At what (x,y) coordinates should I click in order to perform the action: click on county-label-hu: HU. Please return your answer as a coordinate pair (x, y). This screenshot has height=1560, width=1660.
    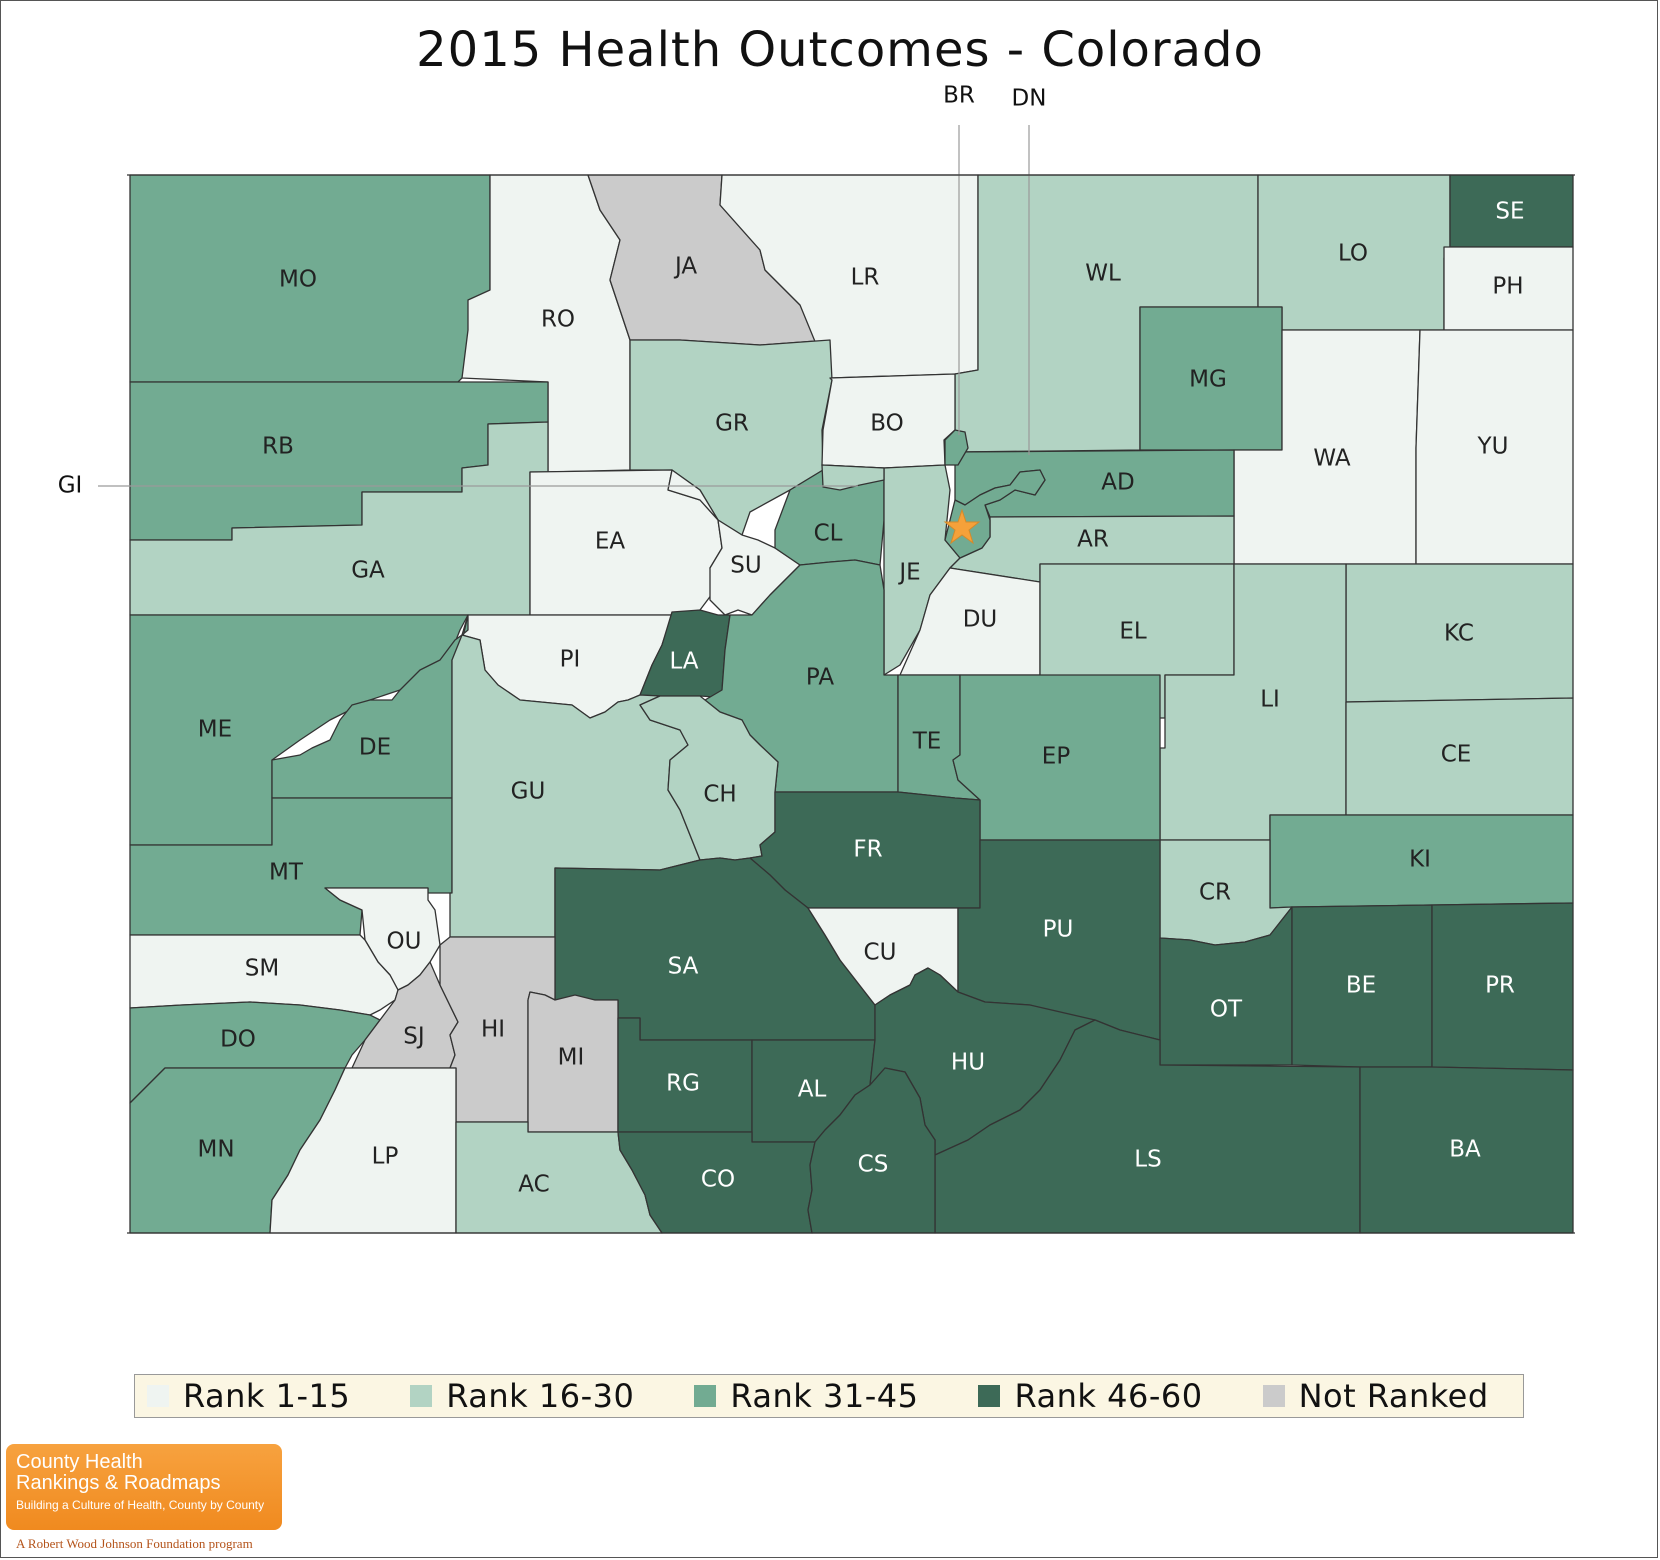
    Looking at the image, I should click on (968, 1063).